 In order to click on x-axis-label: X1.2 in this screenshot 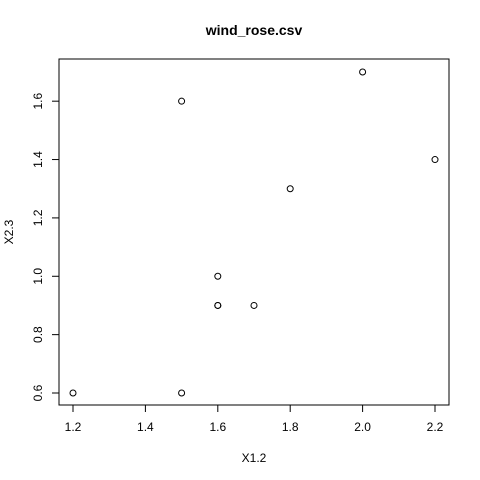, I will do `click(254, 458)`.